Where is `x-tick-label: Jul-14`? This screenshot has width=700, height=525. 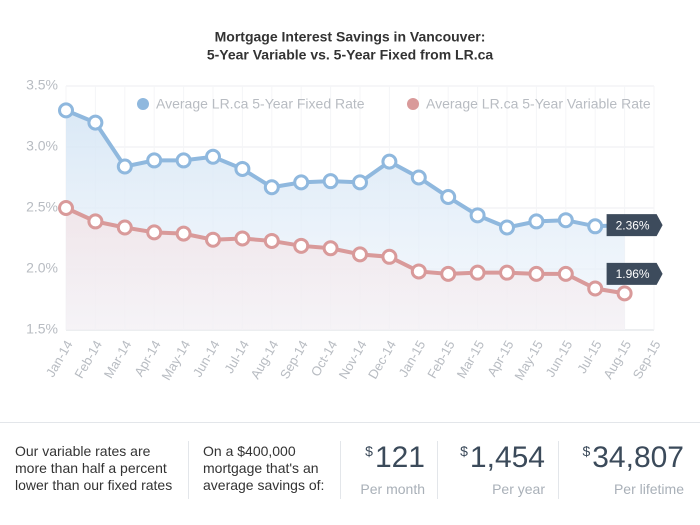 x-tick-label: Jul-14 is located at coordinates (236, 357).